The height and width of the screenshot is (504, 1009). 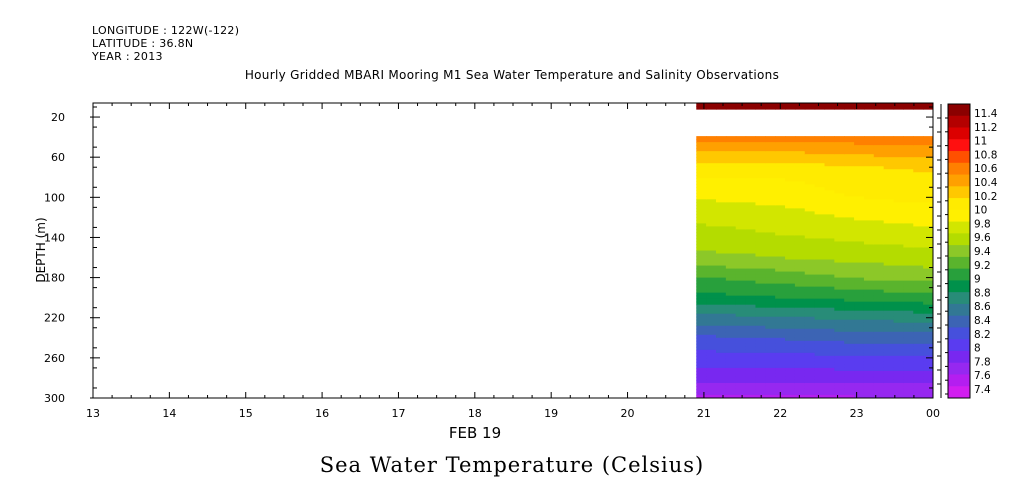 What do you see at coordinates (959, 227) in the screenshot?
I see `colorbar-swatch` at bounding box center [959, 227].